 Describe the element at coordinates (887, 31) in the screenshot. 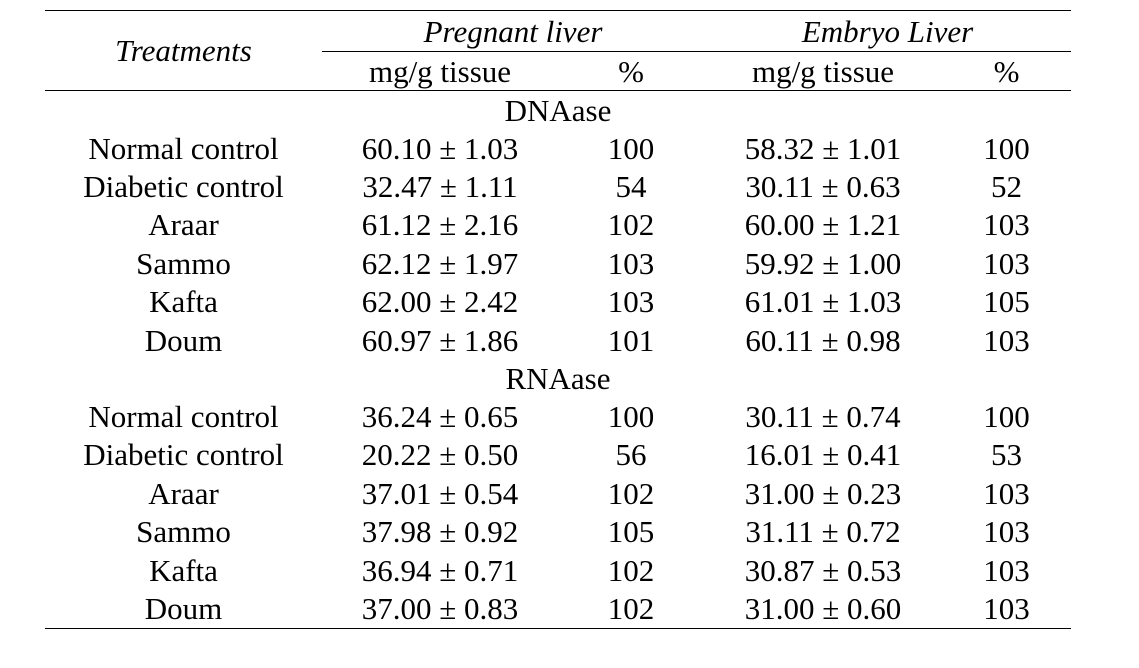

I see `header-group-embryo-liver: Embryo Liver` at that location.